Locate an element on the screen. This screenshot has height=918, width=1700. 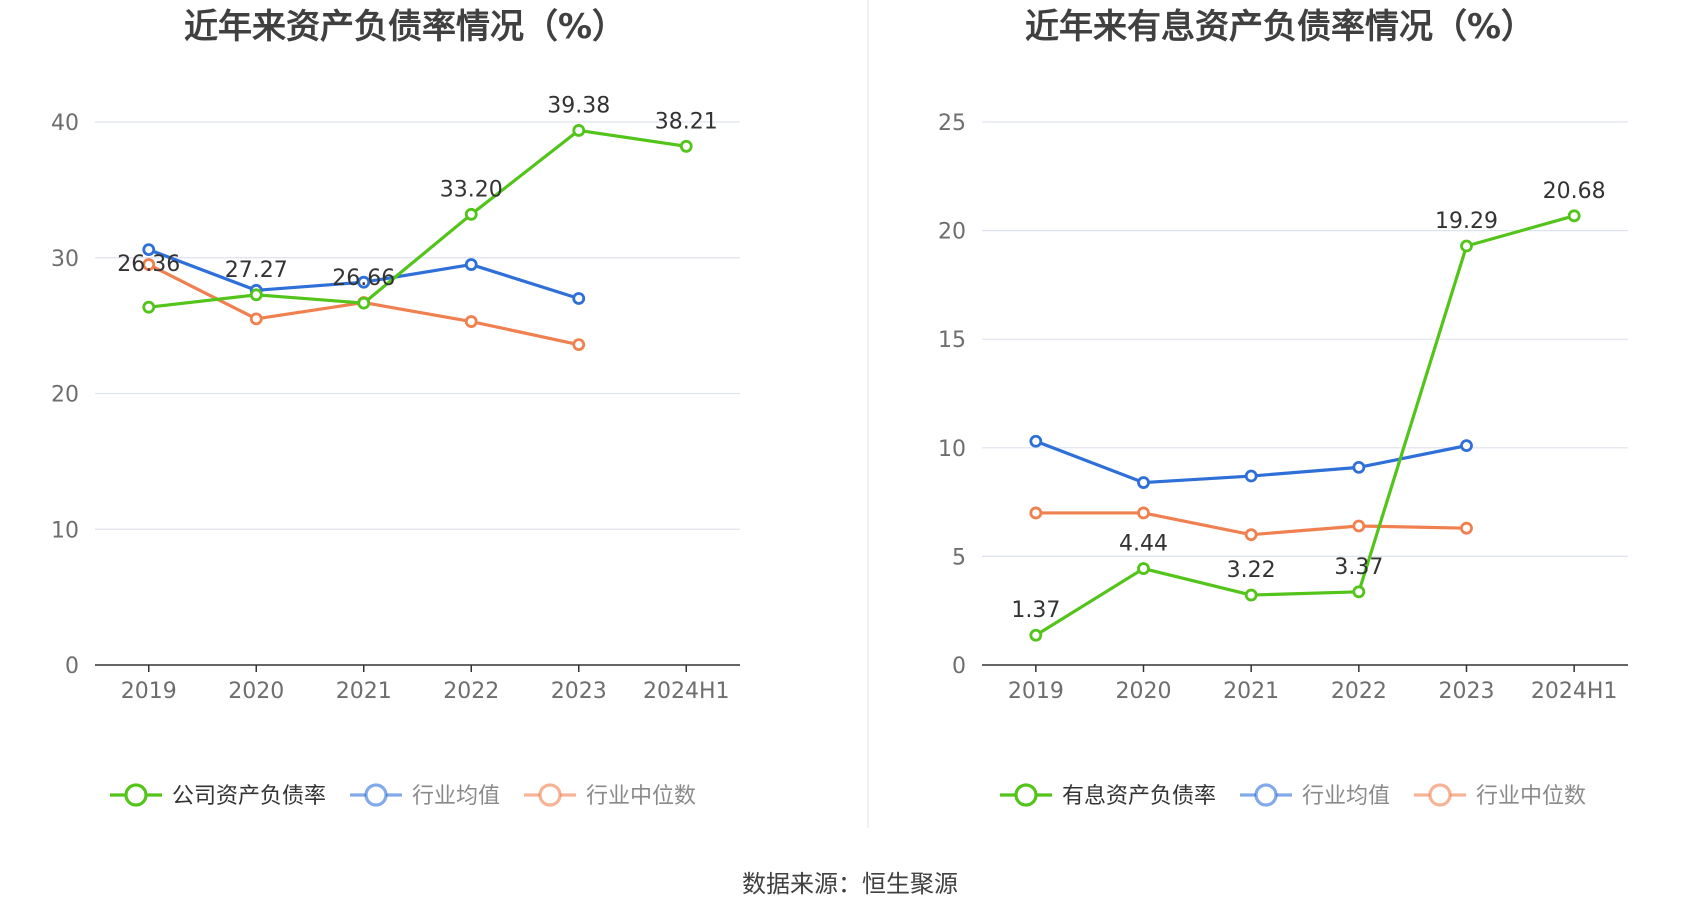
data-label: 26.36 is located at coordinates (148, 264).